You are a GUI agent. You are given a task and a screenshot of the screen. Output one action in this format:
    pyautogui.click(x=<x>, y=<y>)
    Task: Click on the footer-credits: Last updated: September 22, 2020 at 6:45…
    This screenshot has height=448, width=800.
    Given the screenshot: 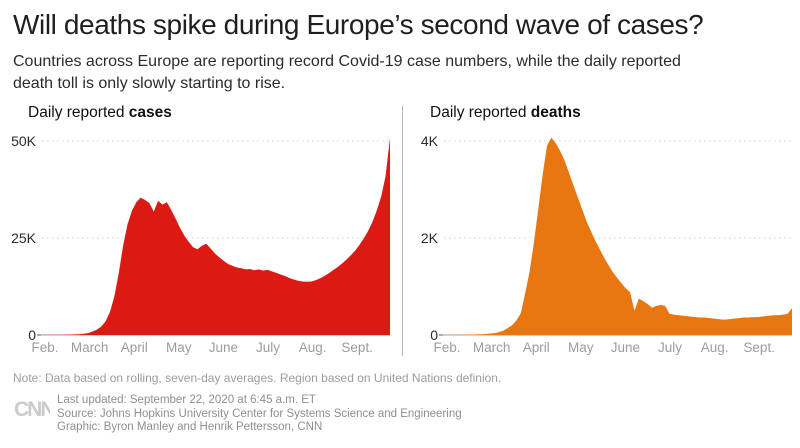 What is the action you would take?
    pyautogui.click(x=259, y=414)
    